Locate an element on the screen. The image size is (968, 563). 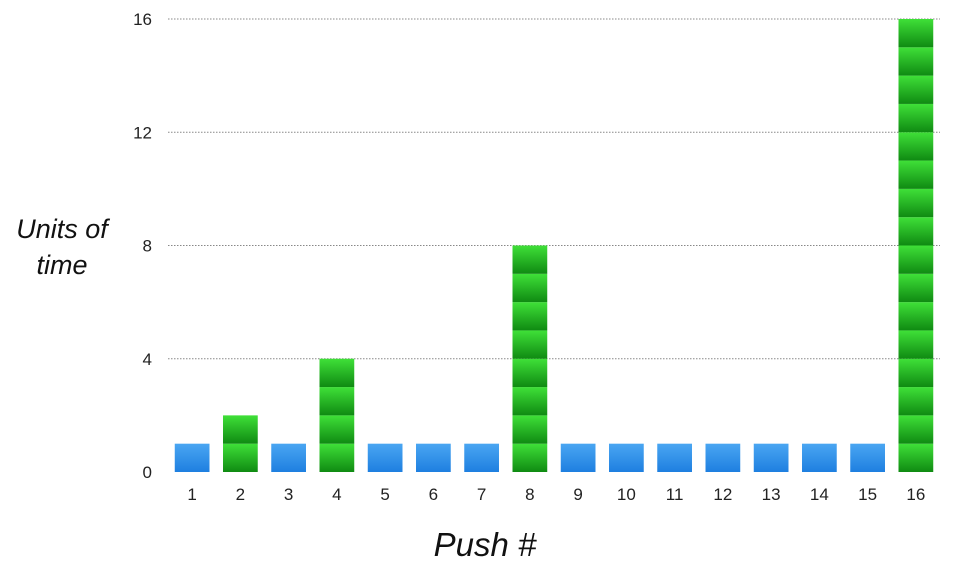
x-tick-label: 10 is located at coordinates (626, 494).